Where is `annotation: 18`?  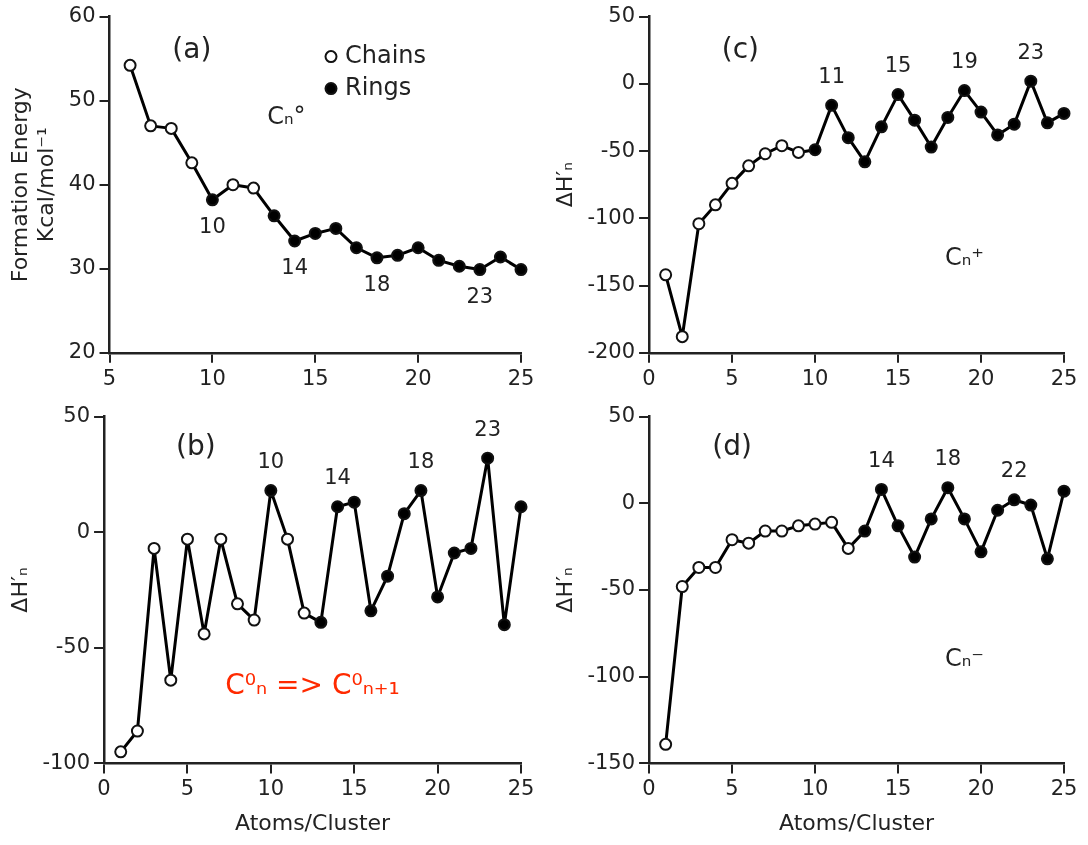 annotation: 18 is located at coordinates (421, 461).